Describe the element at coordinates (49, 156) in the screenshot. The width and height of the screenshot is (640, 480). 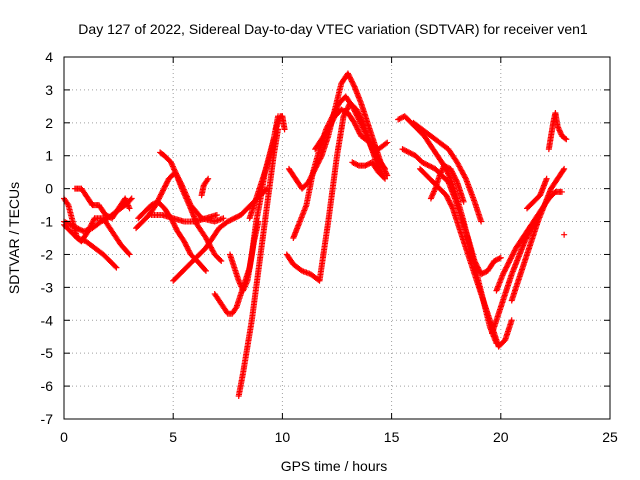
I see `y-tick-label: 1` at that location.